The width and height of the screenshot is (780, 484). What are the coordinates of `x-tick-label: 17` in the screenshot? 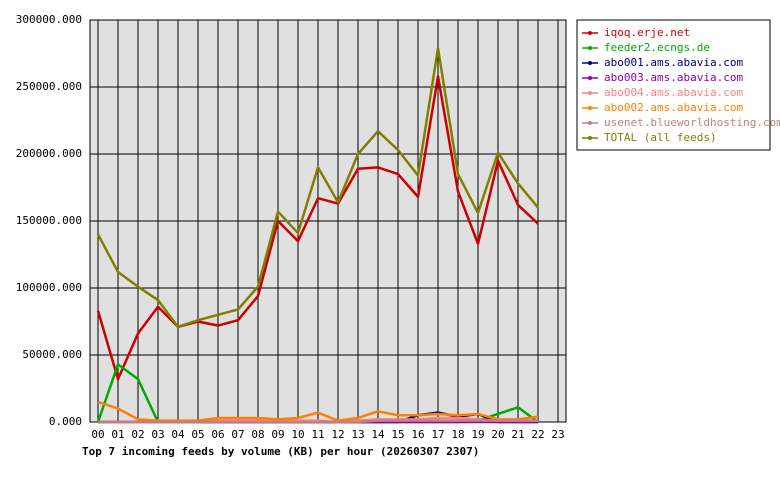 It's located at (437, 434).